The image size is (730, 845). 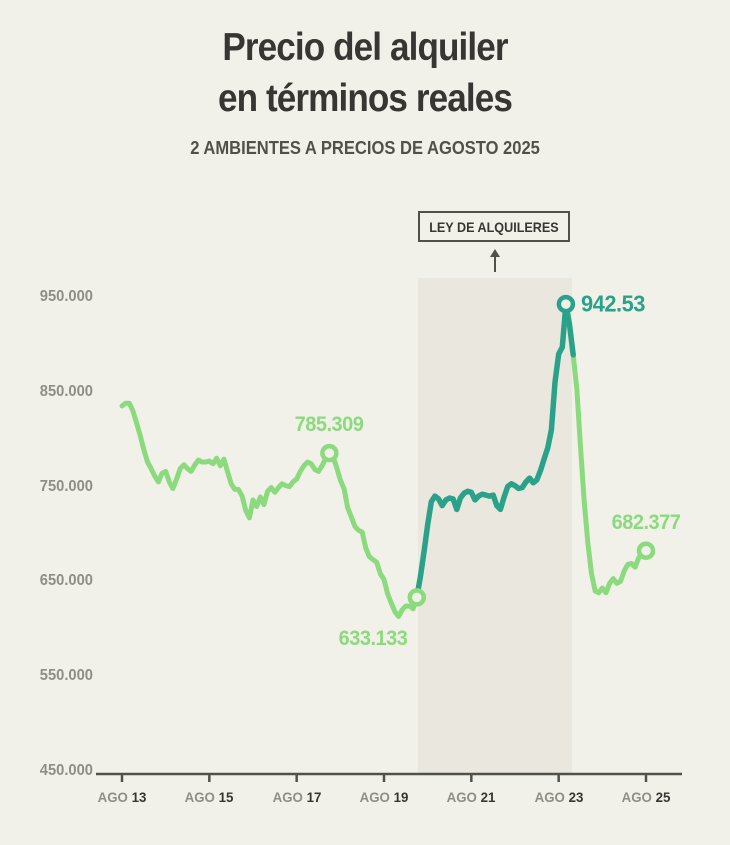 I want to click on x-axis-label: AGO 15, so click(x=209, y=797).